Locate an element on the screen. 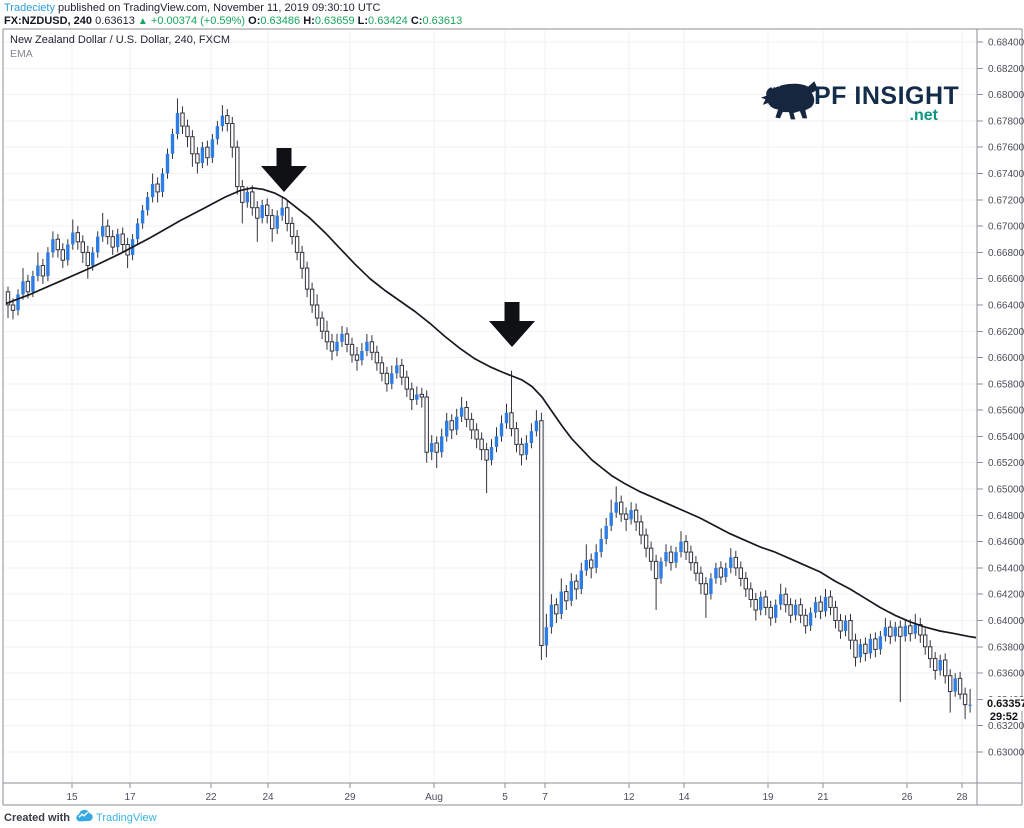 Image resolution: width=1024 pixels, height=828 pixels. close-value: 0.63613 is located at coordinates (442, 21).